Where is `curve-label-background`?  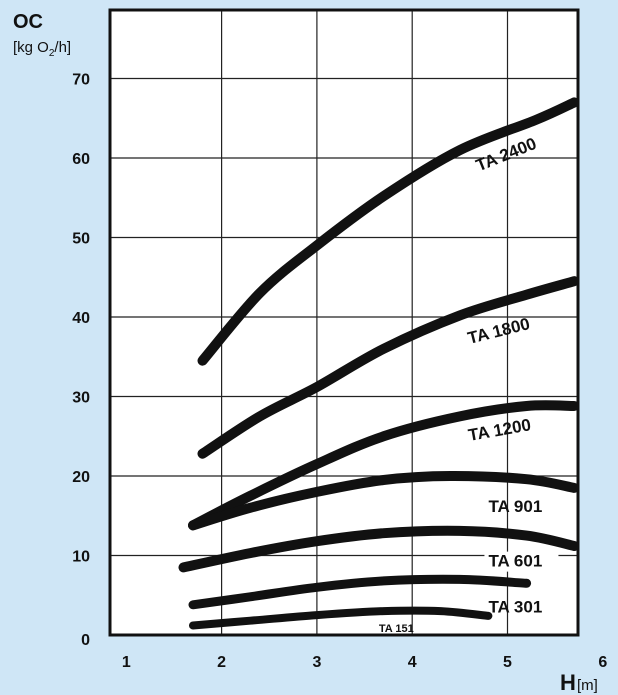
curve-label-background is located at coordinates (521, 561).